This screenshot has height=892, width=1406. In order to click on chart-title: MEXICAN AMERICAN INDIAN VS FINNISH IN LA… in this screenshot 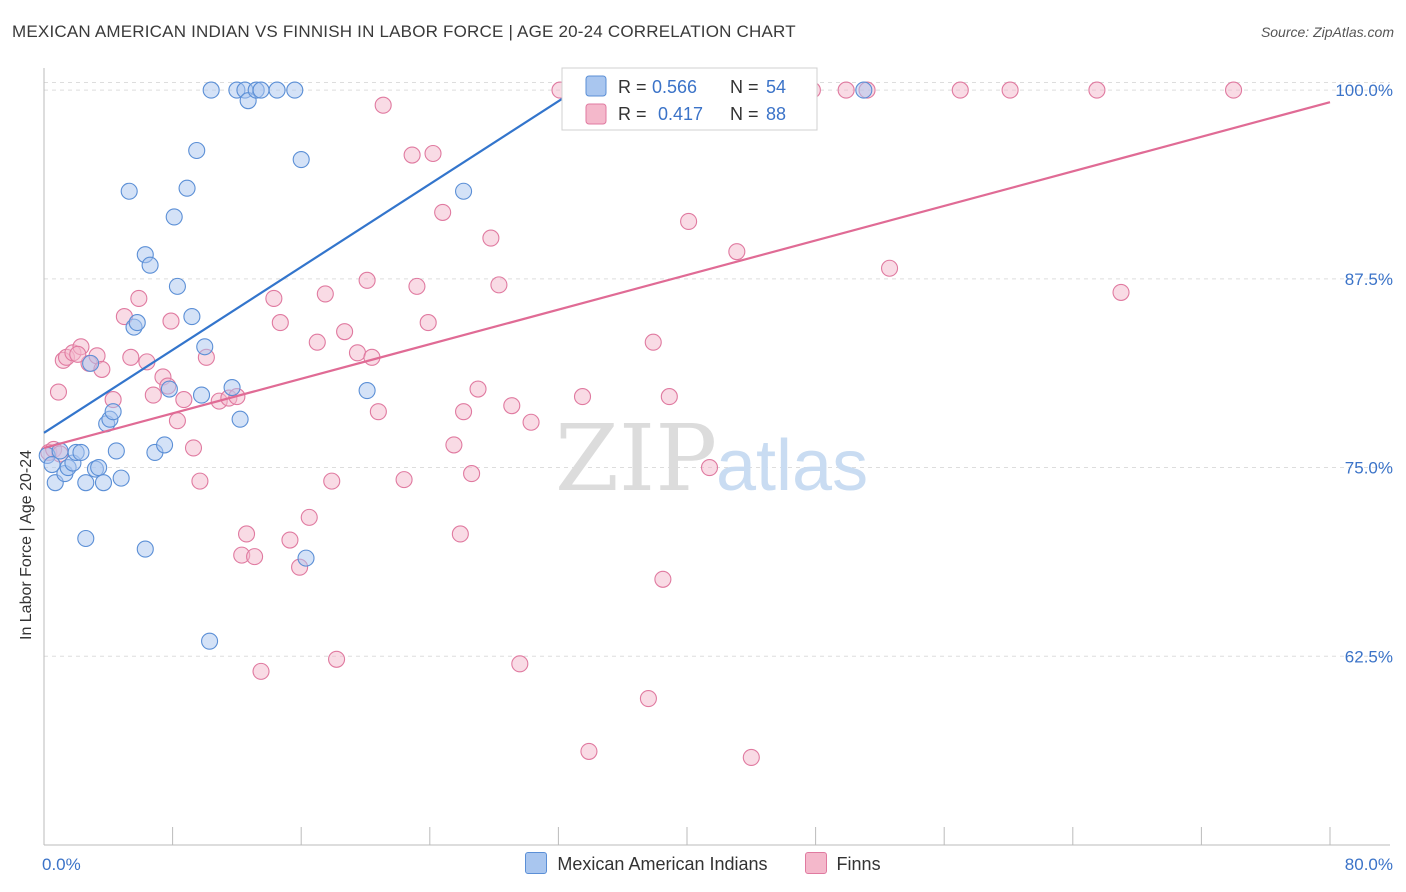, I will do `click(404, 31)`.